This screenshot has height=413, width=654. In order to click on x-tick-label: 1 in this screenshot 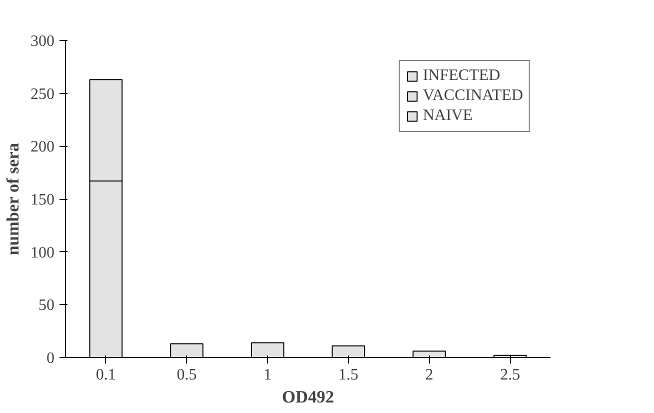, I will do `click(268, 375)`.